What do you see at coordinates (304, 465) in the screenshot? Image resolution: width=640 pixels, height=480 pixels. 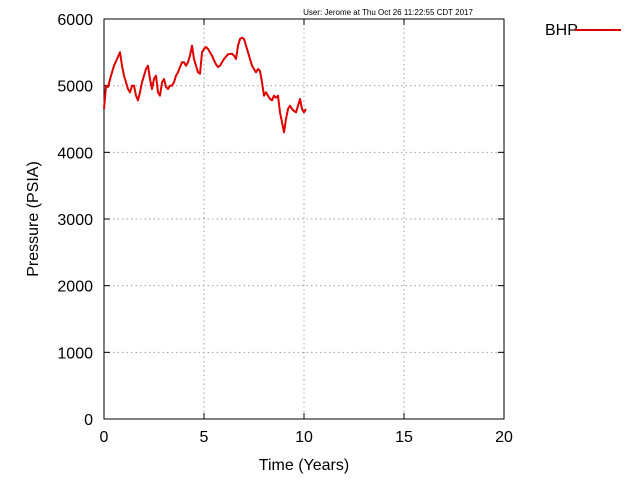 I see `x-axis-title: Time (Years)` at bounding box center [304, 465].